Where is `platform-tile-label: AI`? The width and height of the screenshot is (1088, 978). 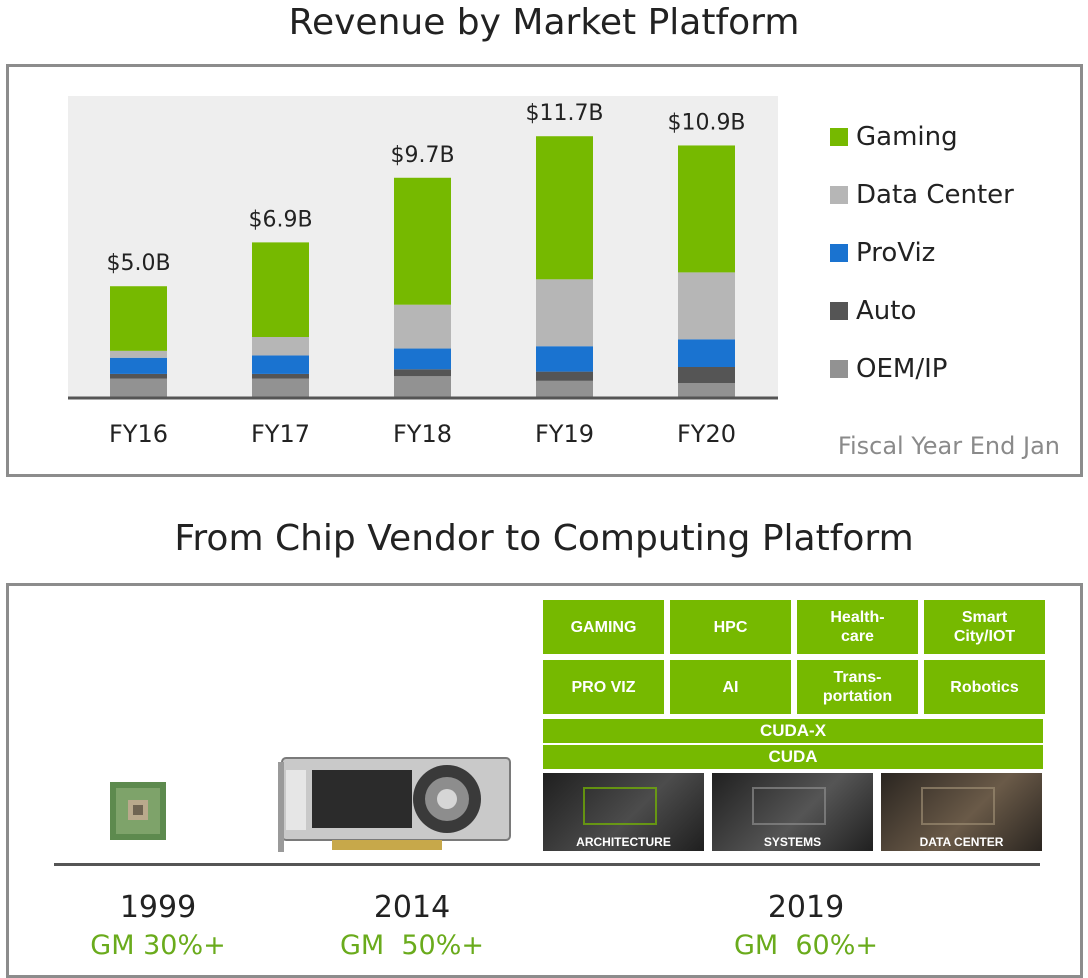
platform-tile-label: AI is located at coordinates (730, 687).